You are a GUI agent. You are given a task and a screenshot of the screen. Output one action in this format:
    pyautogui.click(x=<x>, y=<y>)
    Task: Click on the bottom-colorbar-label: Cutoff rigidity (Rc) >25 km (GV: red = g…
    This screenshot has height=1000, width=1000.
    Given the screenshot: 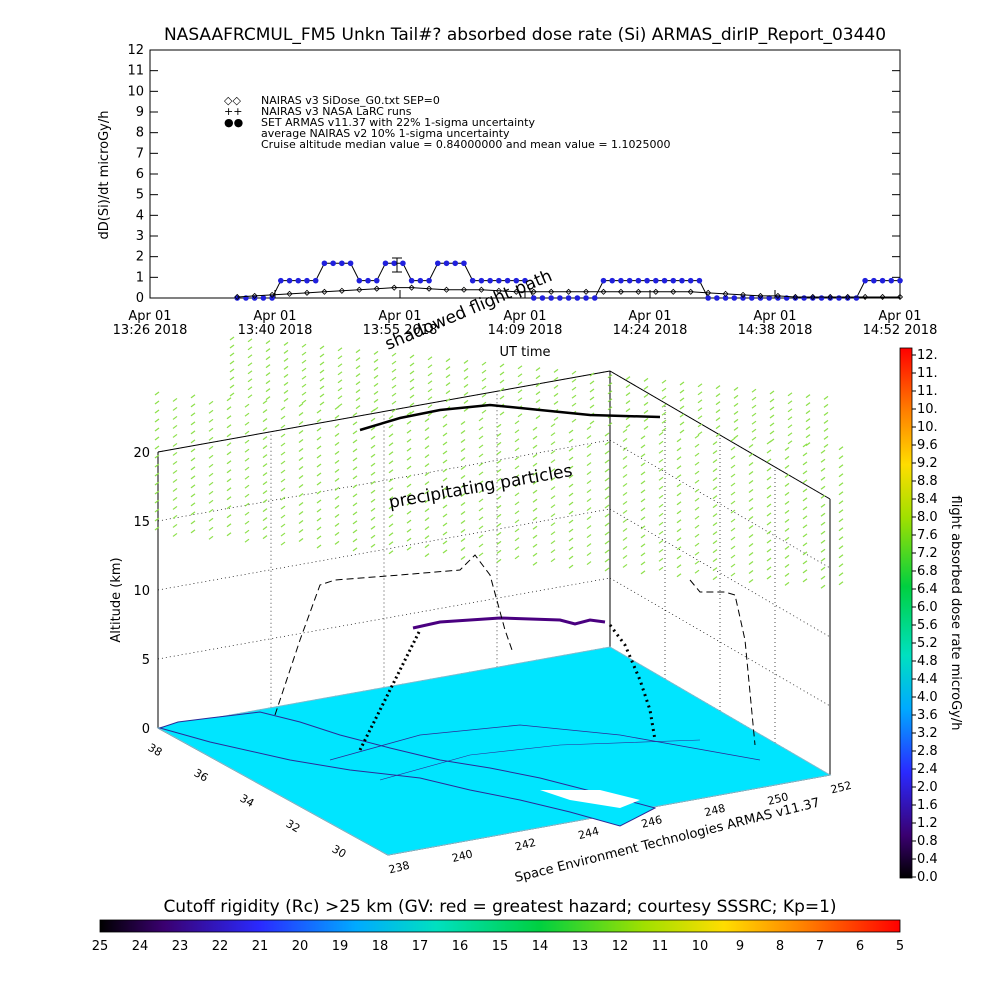 What is the action you would take?
    pyautogui.click(x=499, y=907)
    